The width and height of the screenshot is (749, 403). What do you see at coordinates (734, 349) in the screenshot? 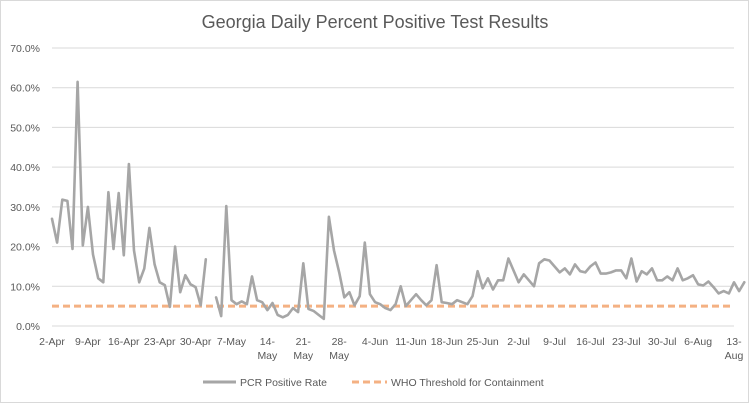
I see `x-tick-label: 13- Aug` at bounding box center [734, 349].